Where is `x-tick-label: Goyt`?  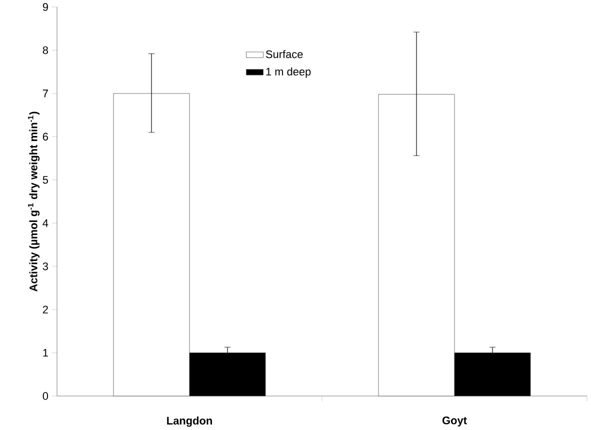
x-tick-label: Goyt is located at coordinates (454, 421).